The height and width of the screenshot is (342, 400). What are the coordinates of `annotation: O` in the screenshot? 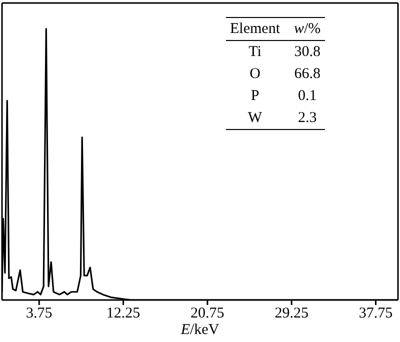 It's located at (255, 74).